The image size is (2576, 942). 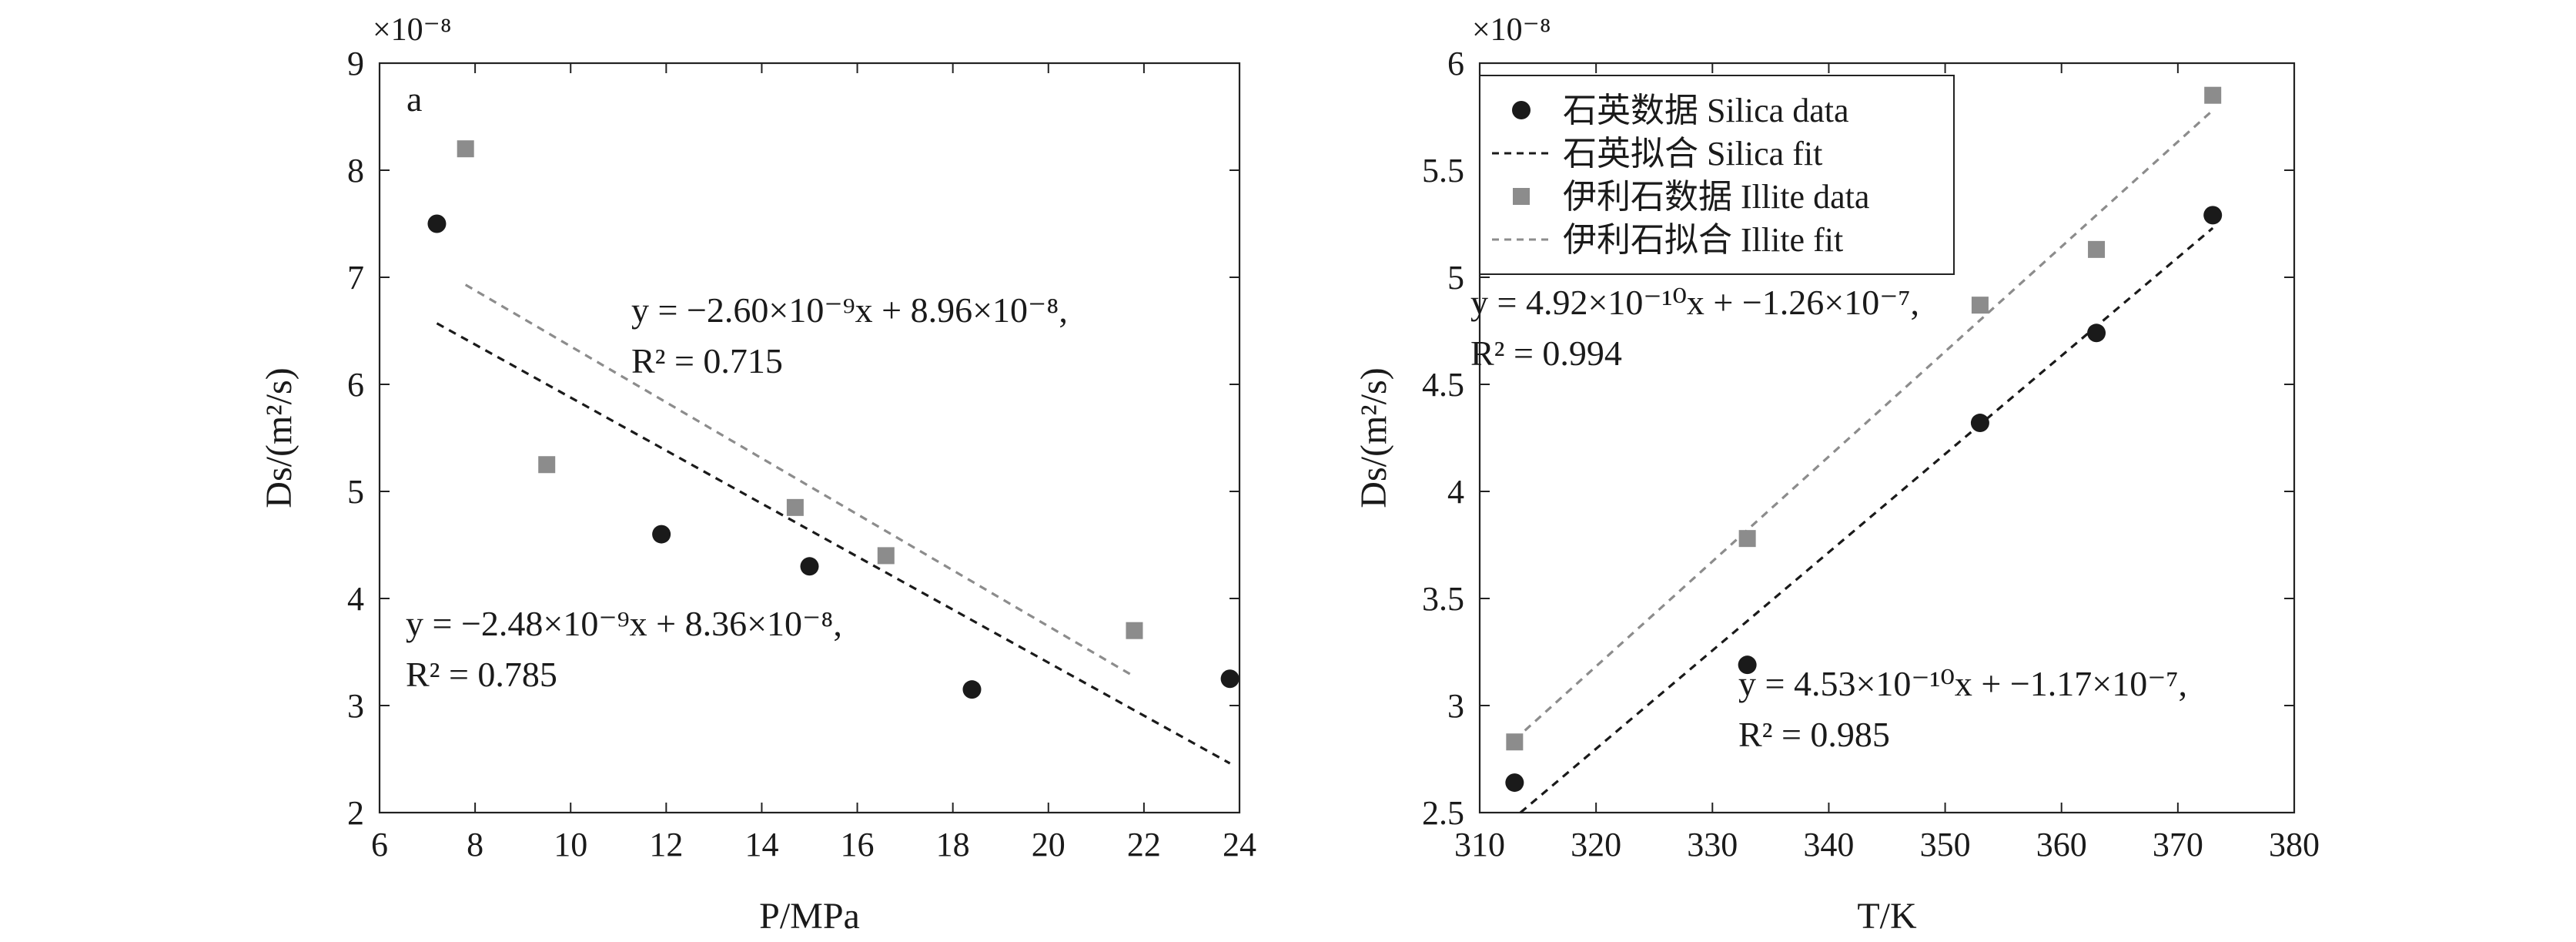 What do you see at coordinates (1962, 684) in the screenshot?
I see `fit-equation: y = 4.53×10⁻¹⁰x + −1.17×10⁻⁷,` at bounding box center [1962, 684].